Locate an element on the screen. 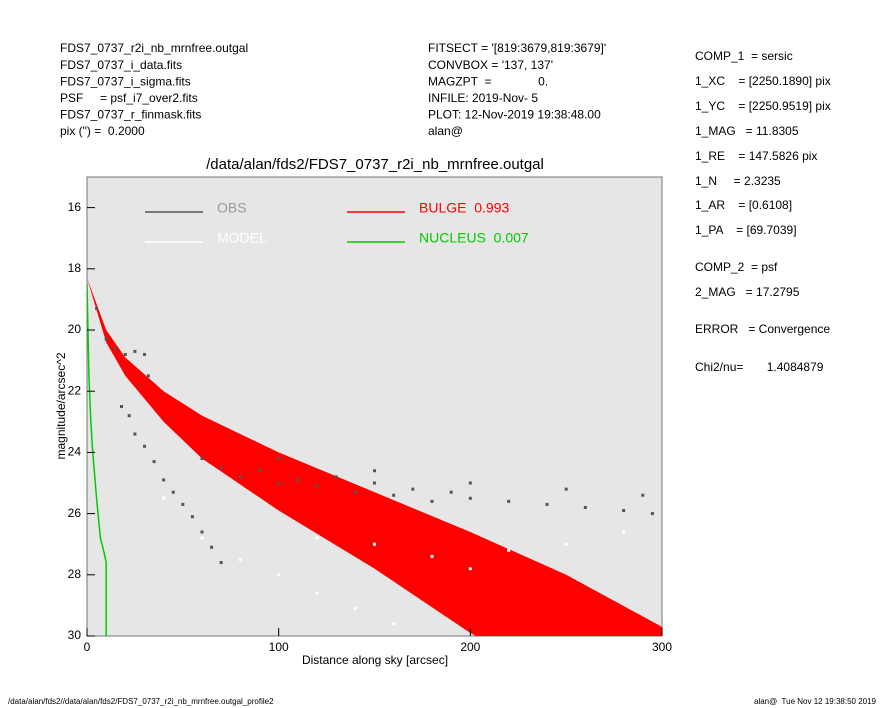  header-middle-line: INFILE: 2019-Nov- 5 is located at coordinates (483, 98).